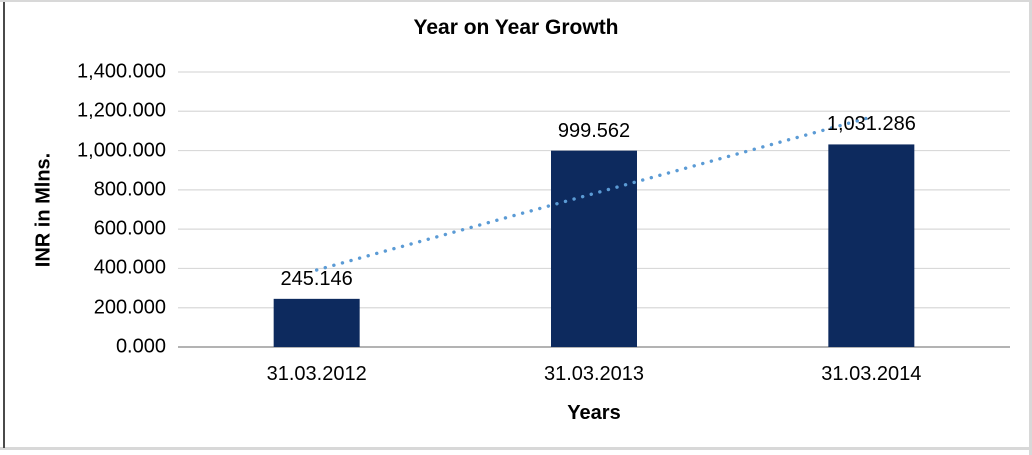  What do you see at coordinates (4, 225) in the screenshot?
I see `frame-border-left` at bounding box center [4, 225].